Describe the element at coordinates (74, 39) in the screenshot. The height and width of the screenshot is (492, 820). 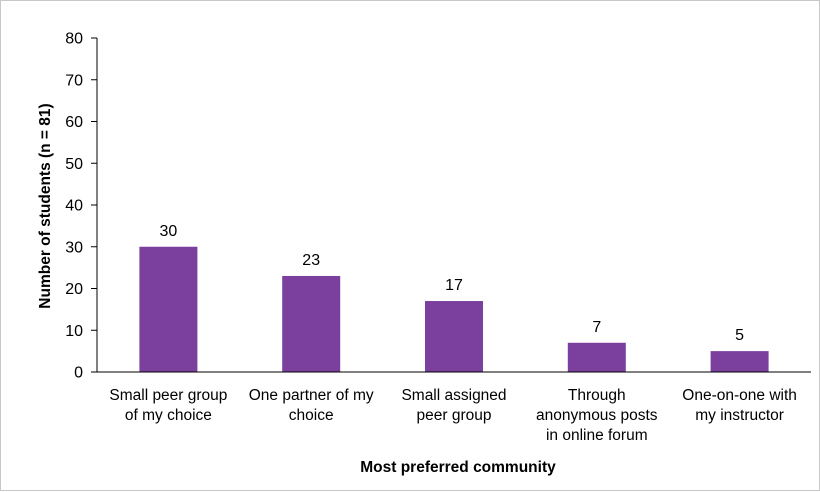
I see `y-tick-label: 80` at that location.